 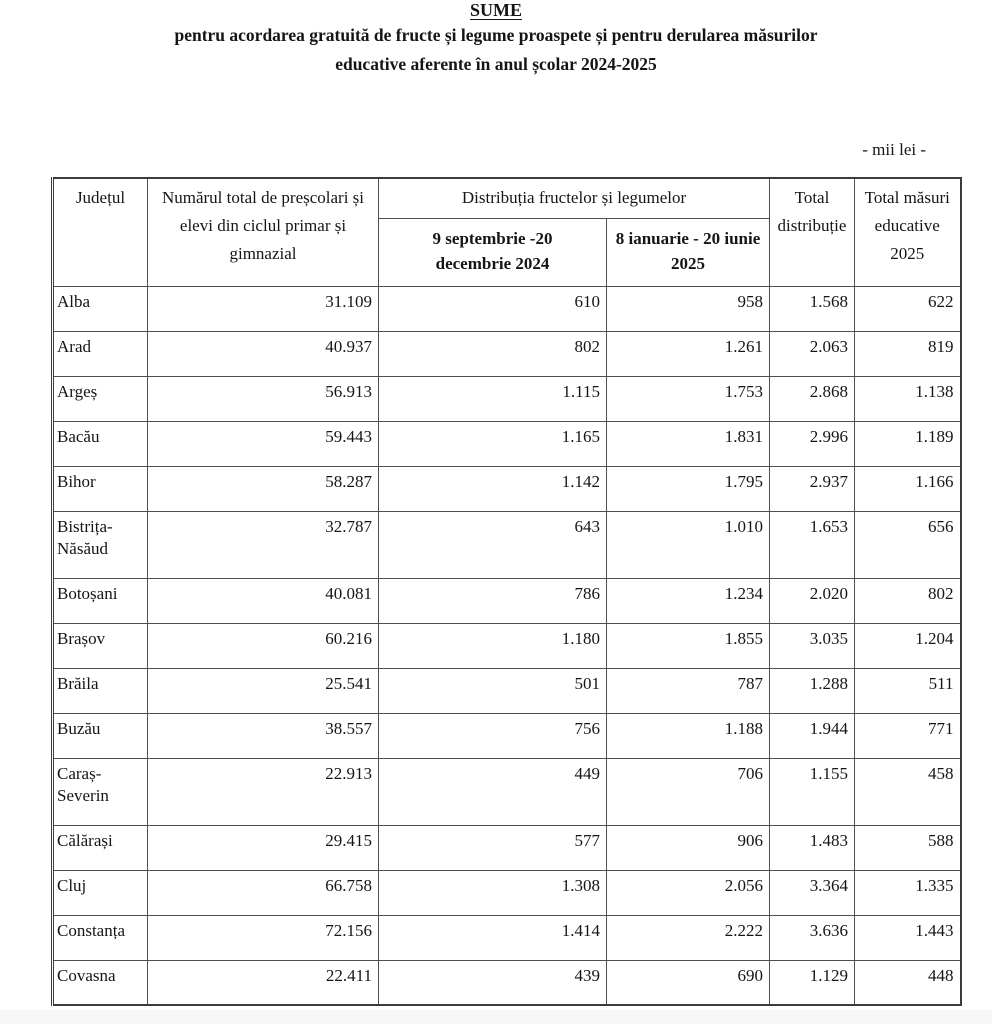 What do you see at coordinates (907, 488) in the screenshot?
I see `total-educational-cell: 1.166` at bounding box center [907, 488].